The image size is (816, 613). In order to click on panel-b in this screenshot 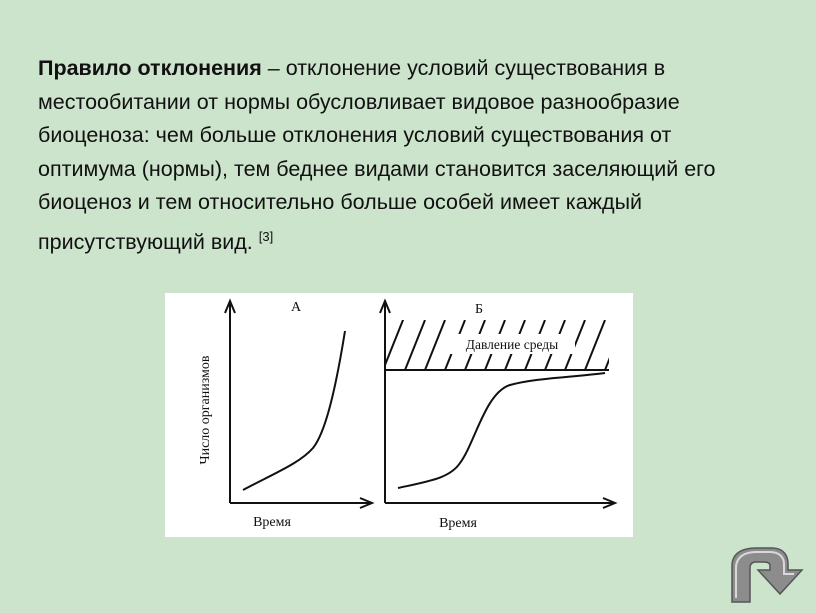, I will do `click(498, 403)`.